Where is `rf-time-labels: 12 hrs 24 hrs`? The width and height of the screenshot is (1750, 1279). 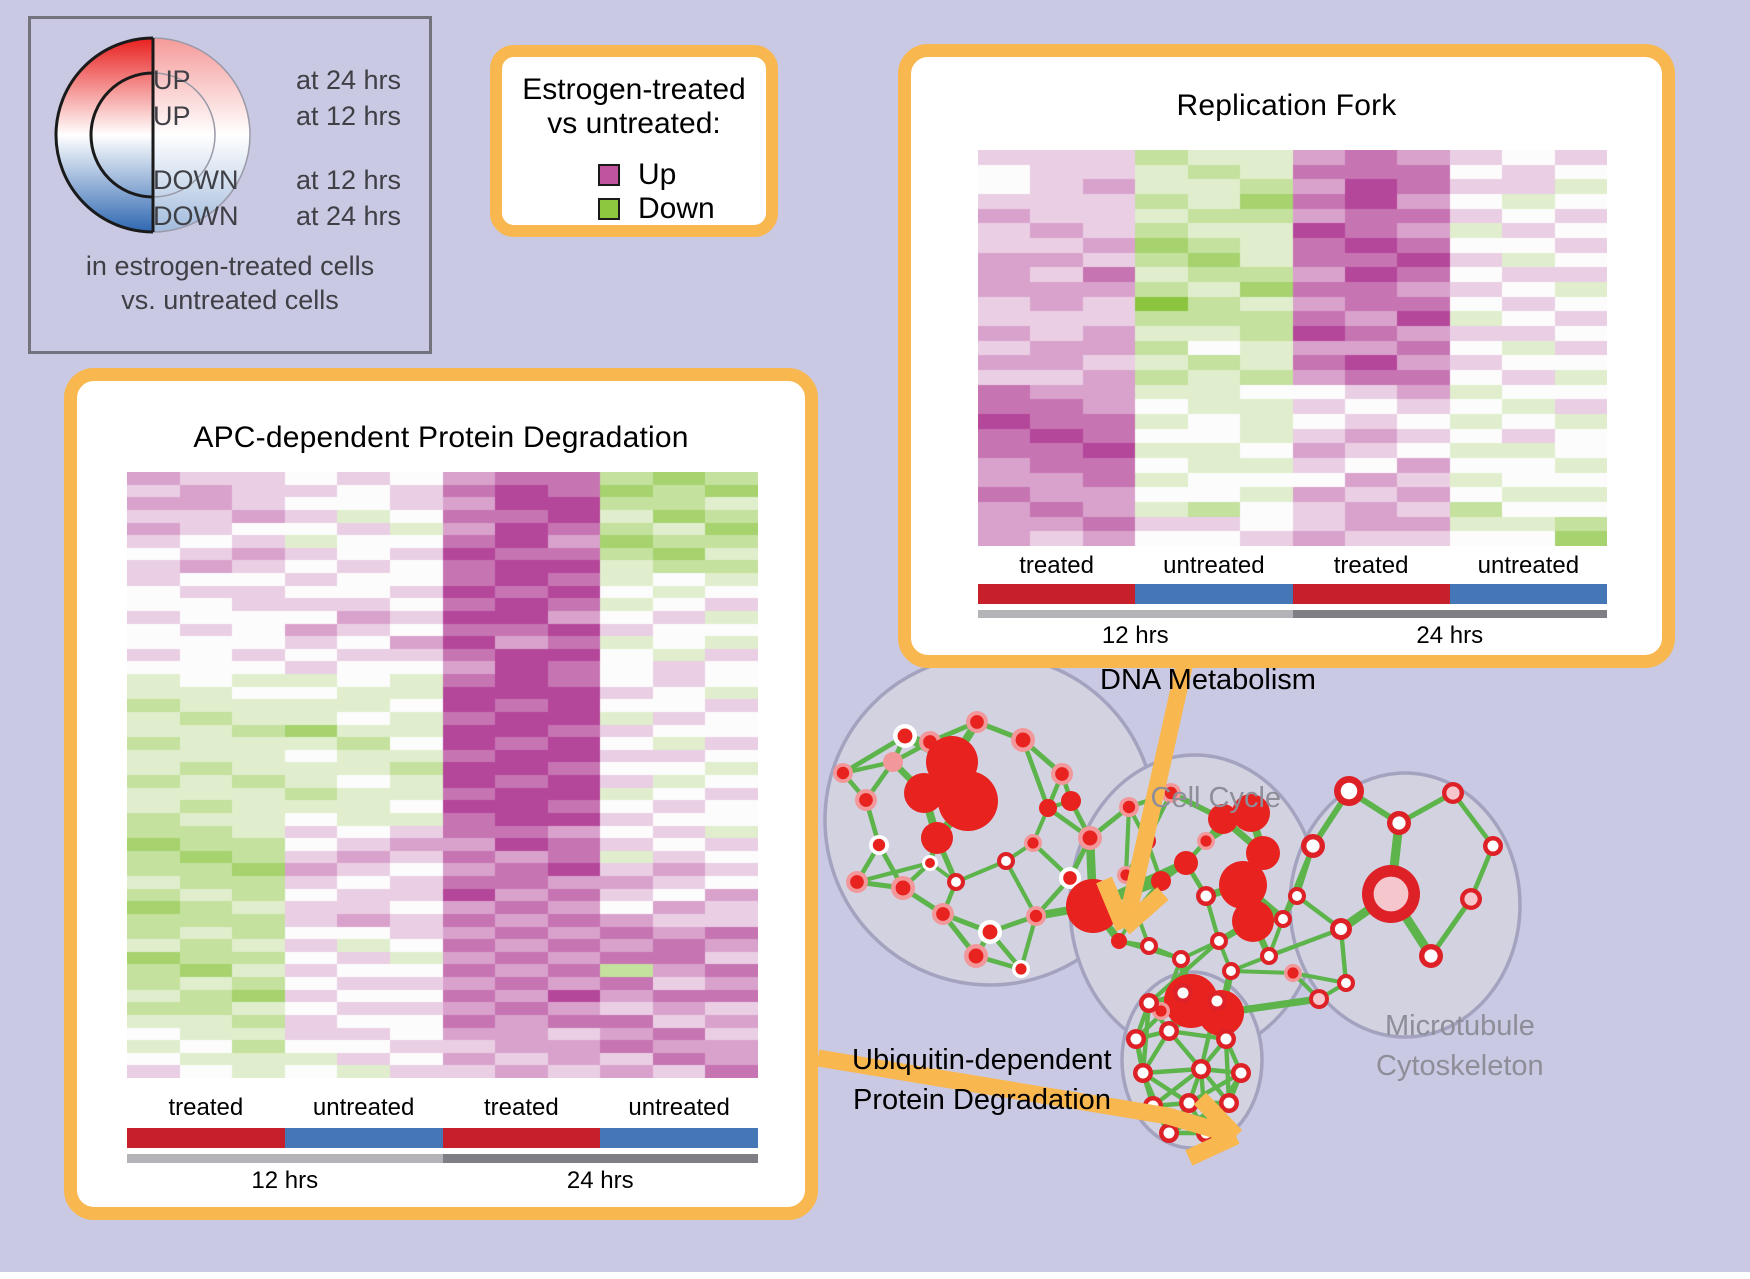 rf-time-labels: 12 hrs 24 hrs is located at coordinates (1292, 636).